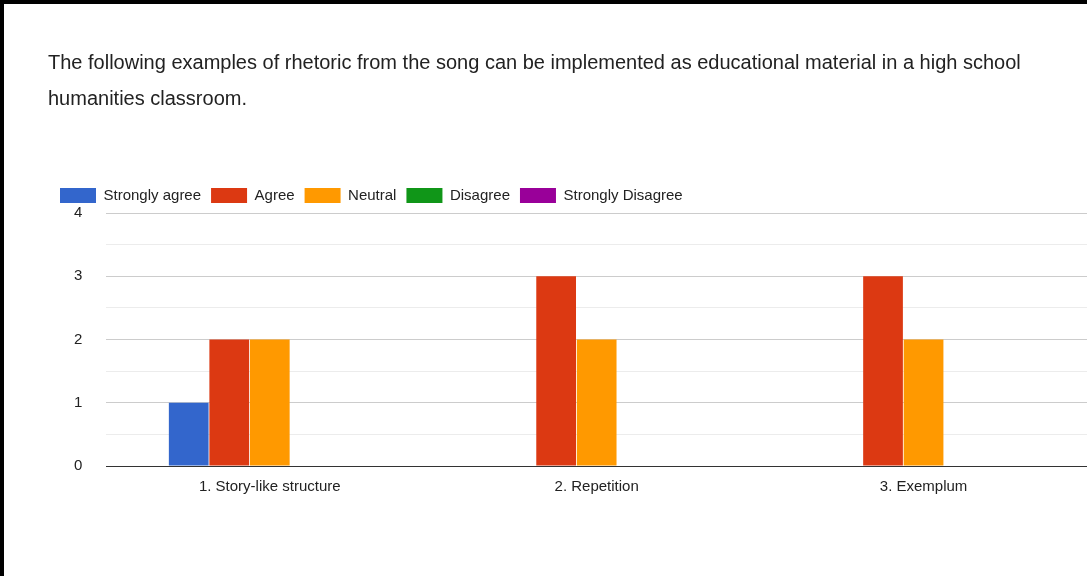  Describe the element at coordinates (78, 338) in the screenshot. I see `y-tick-label: 2` at that location.